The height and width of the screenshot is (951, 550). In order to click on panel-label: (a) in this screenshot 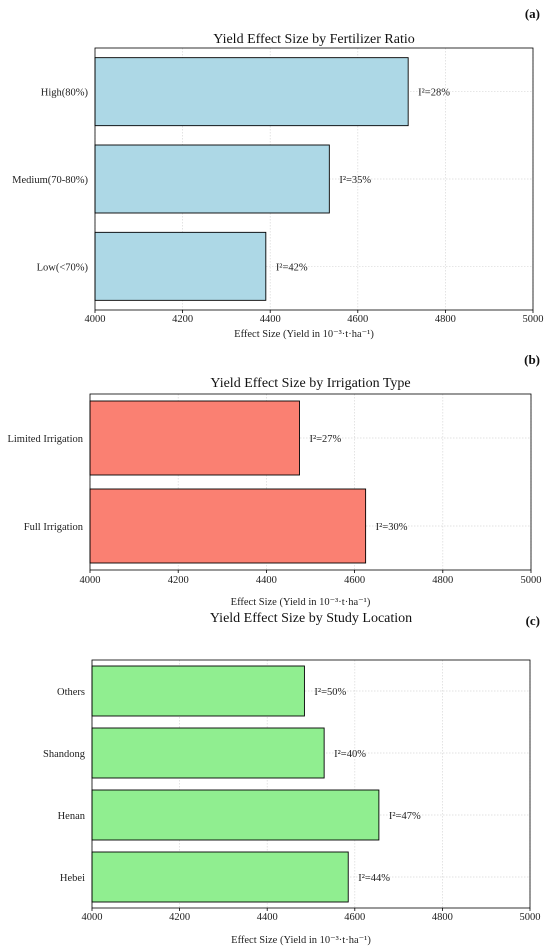, I will do `click(532, 13)`.